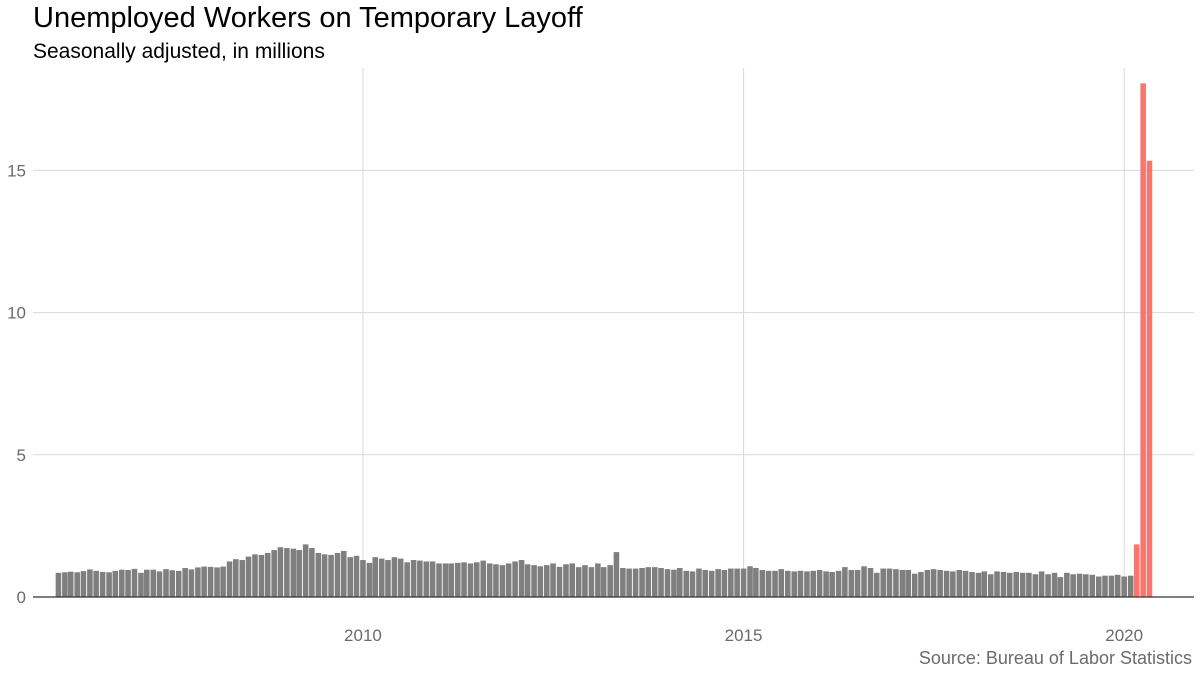  Describe the element at coordinates (308, 18) in the screenshot. I see `chart-title: Unemployed Workers on Temporary Layoff` at that location.